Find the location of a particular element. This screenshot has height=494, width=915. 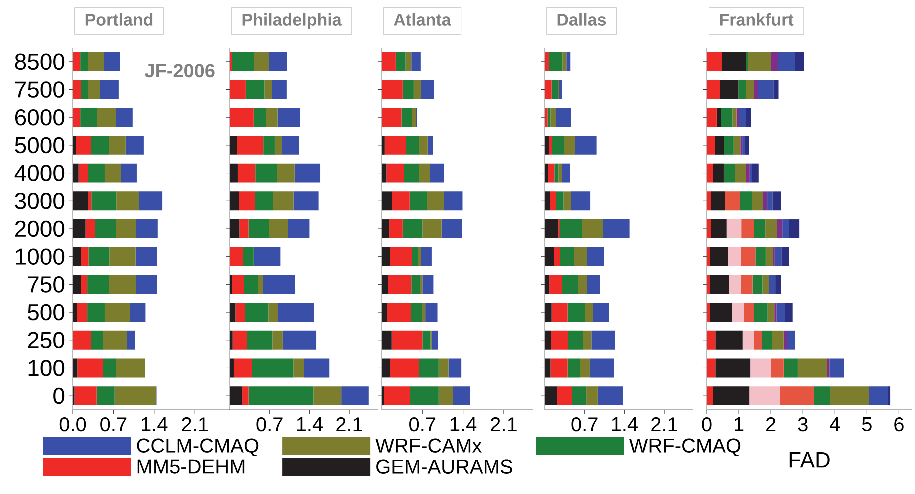

y-tick-label: 7500 is located at coordinates (40, 90).